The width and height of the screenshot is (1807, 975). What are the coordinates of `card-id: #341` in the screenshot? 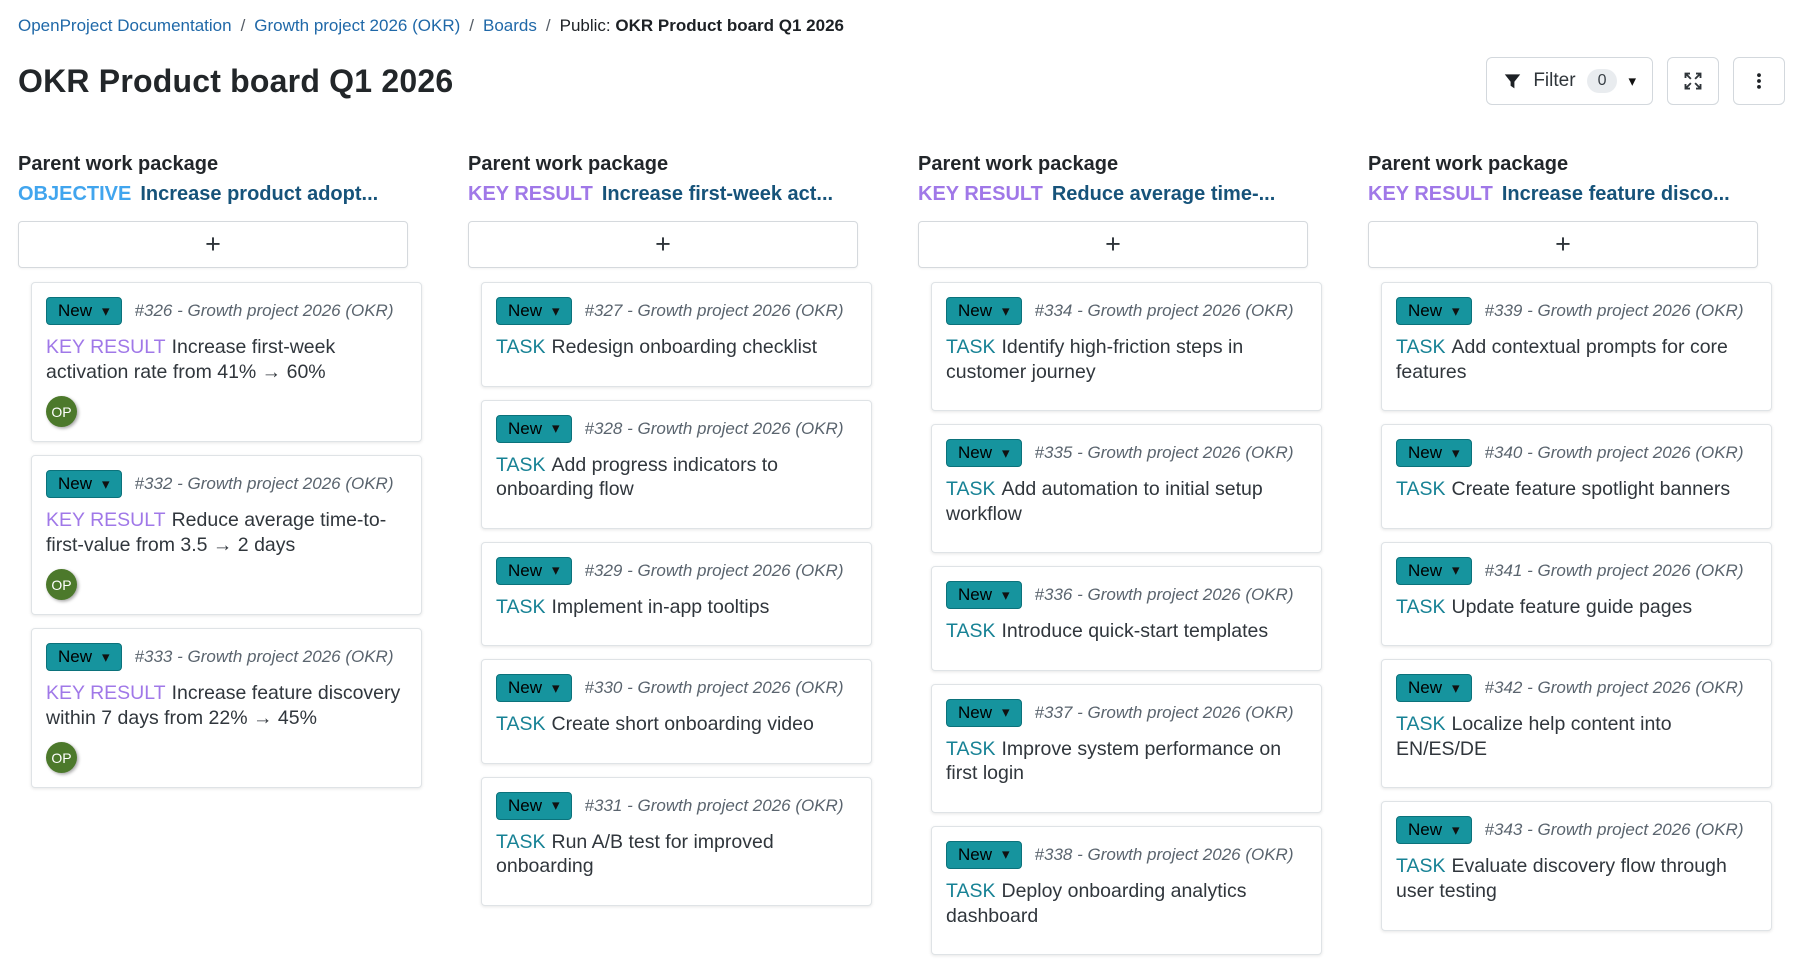 It's located at (1503, 570).